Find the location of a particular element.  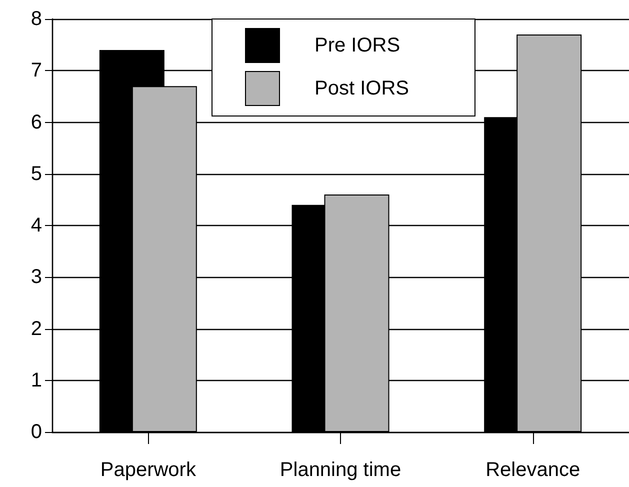

x-tick-label: Planning time is located at coordinates (341, 470).